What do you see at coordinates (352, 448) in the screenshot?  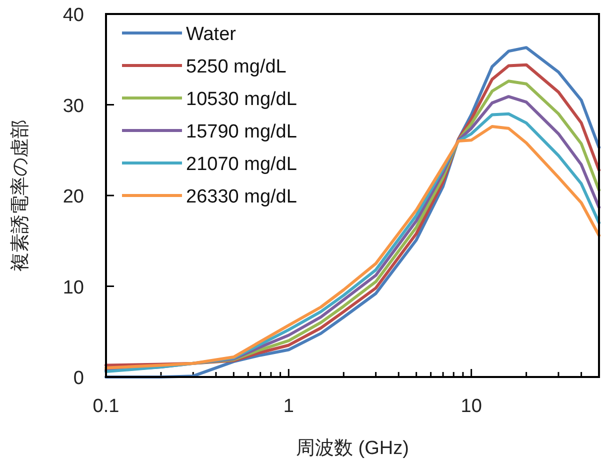 I see `x-axis-title: 周波数 (GHz)` at bounding box center [352, 448].